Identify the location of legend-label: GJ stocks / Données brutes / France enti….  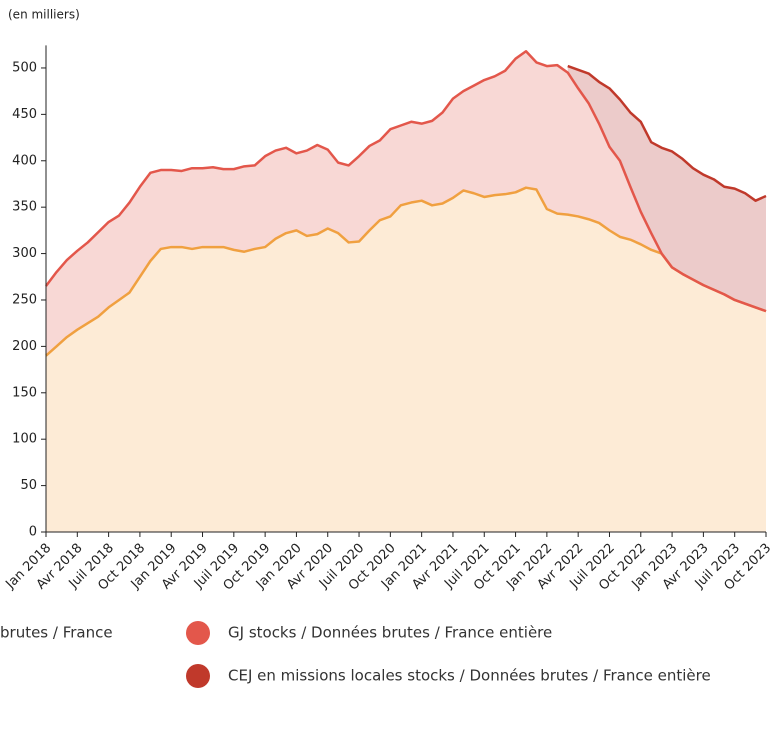
(390, 633).